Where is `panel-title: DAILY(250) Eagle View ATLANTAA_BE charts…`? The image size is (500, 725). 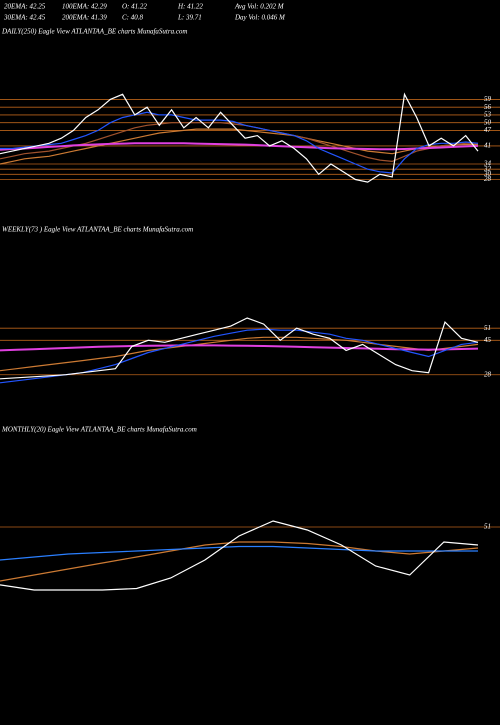 panel-title: DAILY(250) Eagle View ATLANTAA_BE charts… is located at coordinates (94, 32).